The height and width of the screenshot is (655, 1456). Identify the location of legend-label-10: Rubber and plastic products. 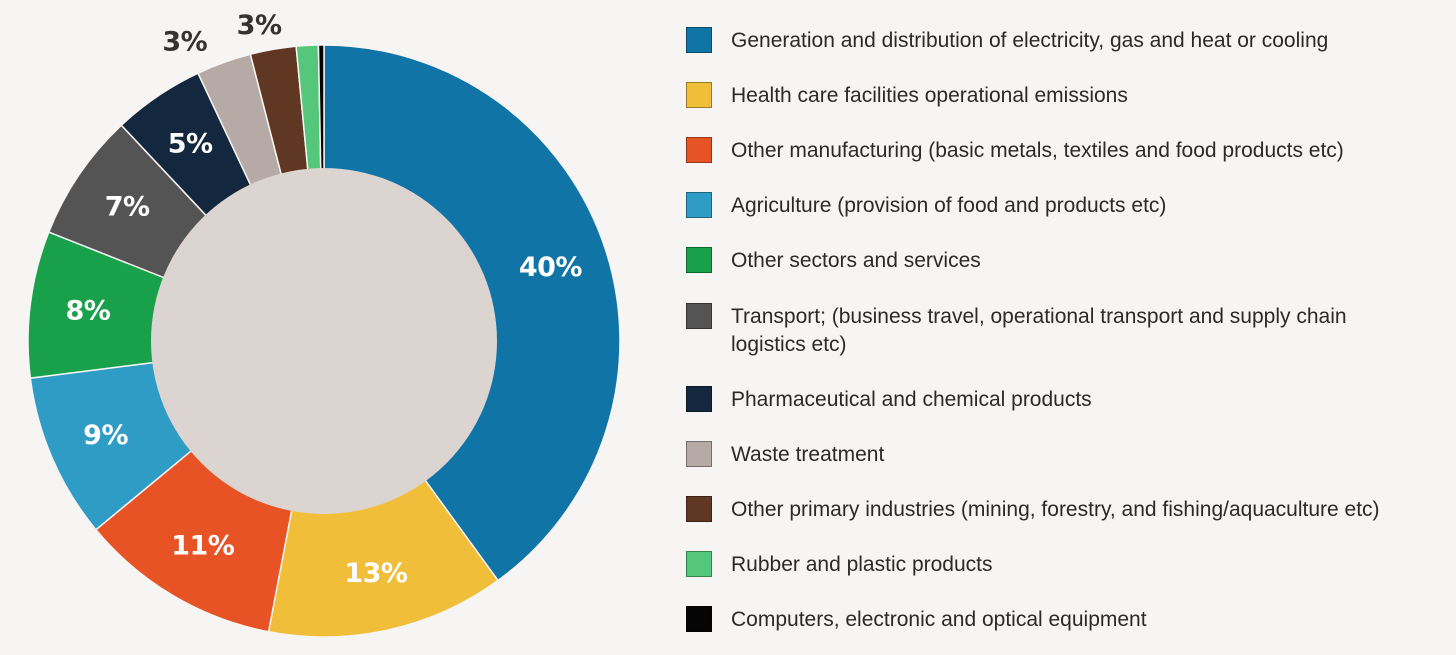
(862, 564).